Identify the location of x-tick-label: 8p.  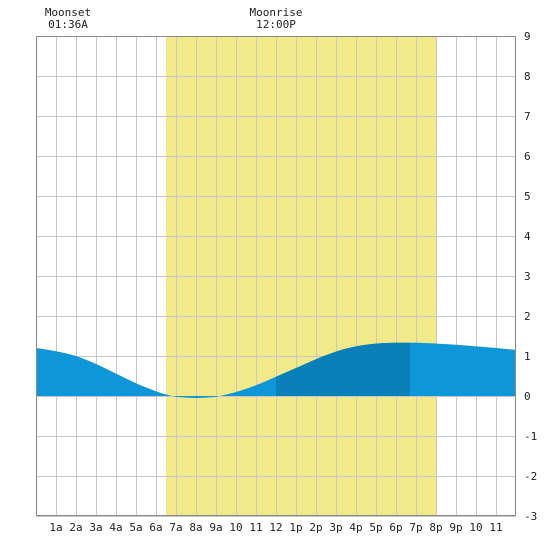
(435, 527).